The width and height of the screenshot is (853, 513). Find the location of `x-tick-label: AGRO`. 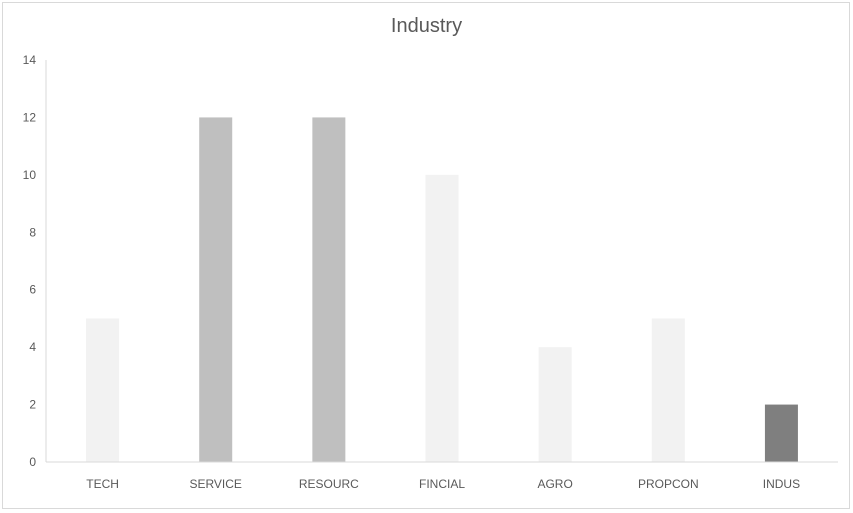

x-tick-label: AGRO is located at coordinates (554, 484).